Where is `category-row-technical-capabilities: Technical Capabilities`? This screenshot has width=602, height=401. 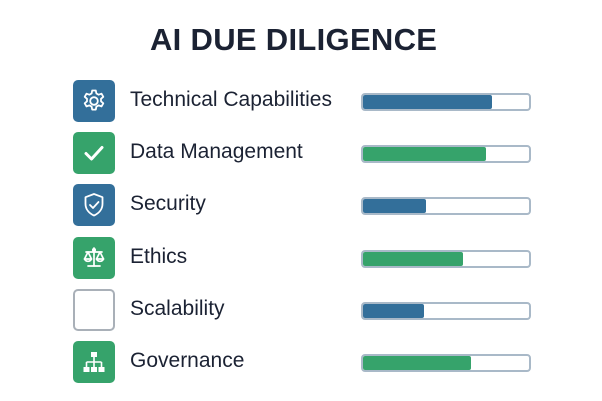
category-row-technical-capabilities: Technical Capabilities is located at coordinates (301, 102).